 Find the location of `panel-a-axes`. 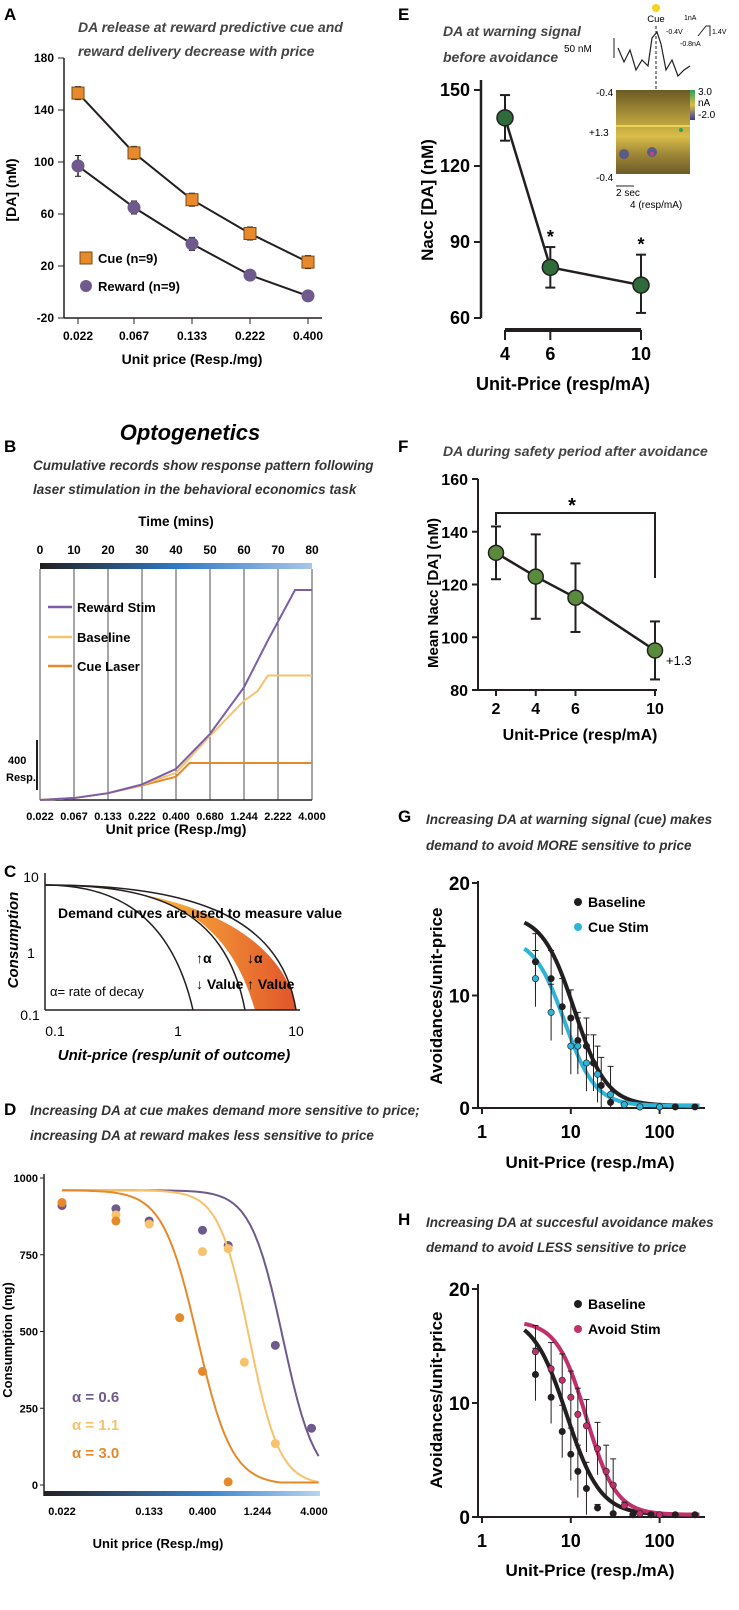

panel-a-axes is located at coordinates (192, 188).